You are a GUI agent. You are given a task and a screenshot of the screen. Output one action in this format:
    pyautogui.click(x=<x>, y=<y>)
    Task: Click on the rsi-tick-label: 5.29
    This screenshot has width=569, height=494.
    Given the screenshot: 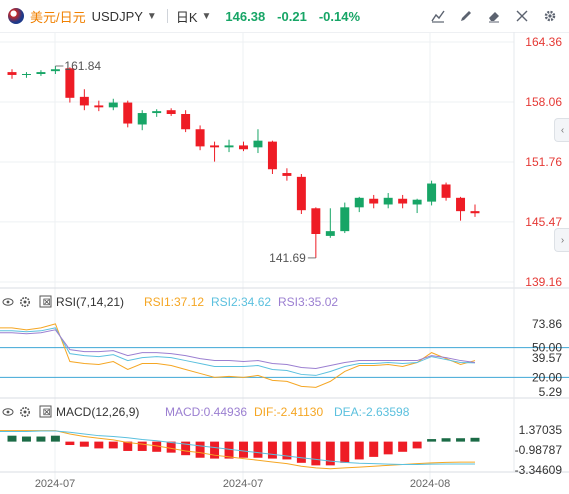 What is the action you would take?
    pyautogui.click(x=551, y=392)
    